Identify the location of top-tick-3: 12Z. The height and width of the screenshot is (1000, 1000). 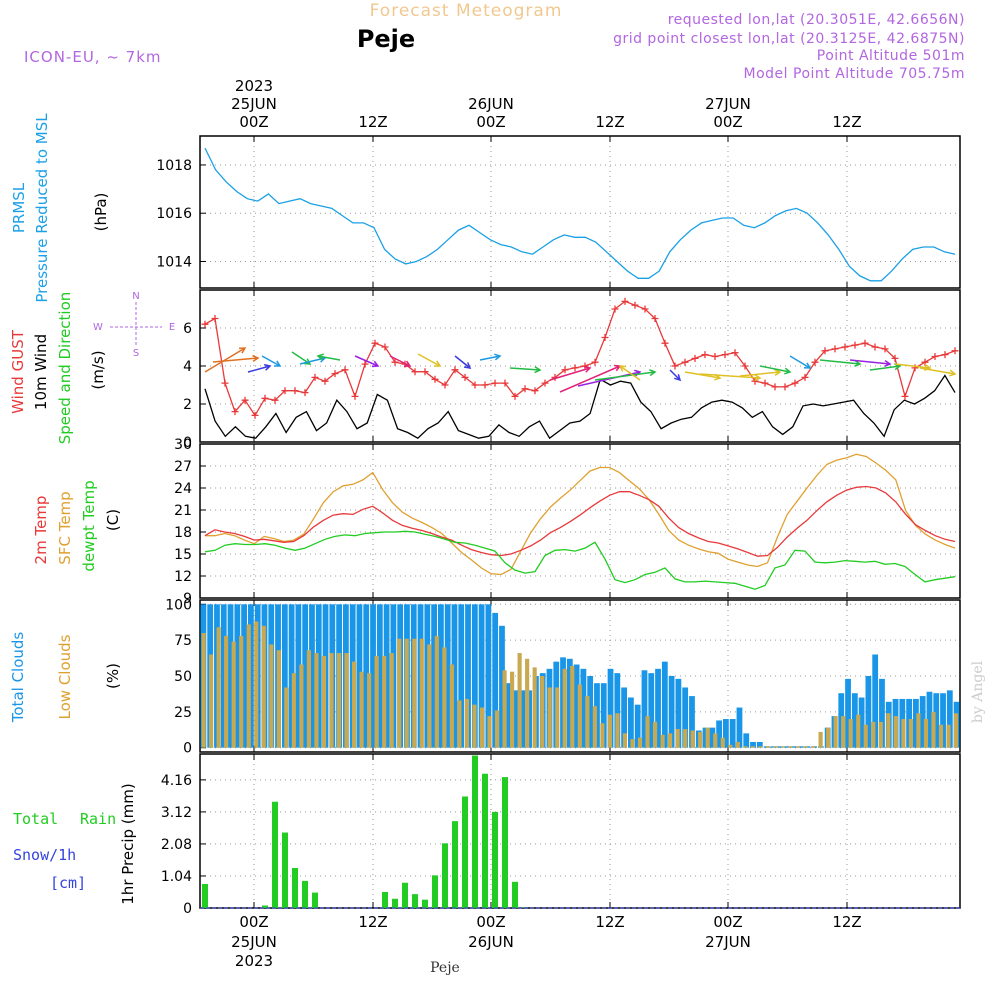
(609, 122).